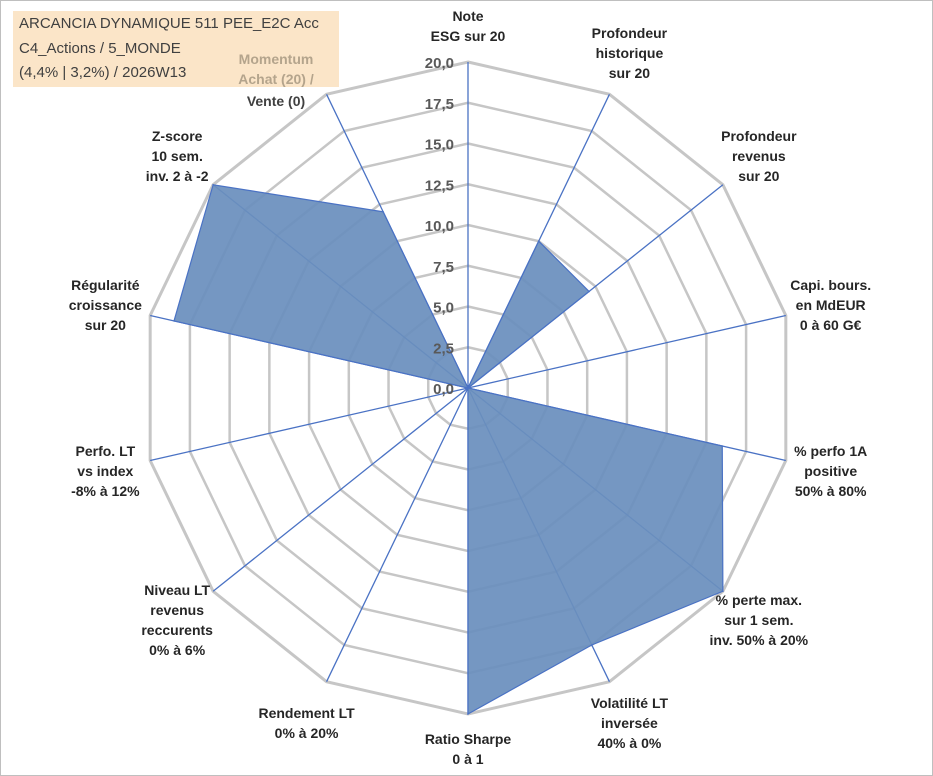  I want to click on axis-label-1: Profondeur historique sur 20, so click(630, 53).